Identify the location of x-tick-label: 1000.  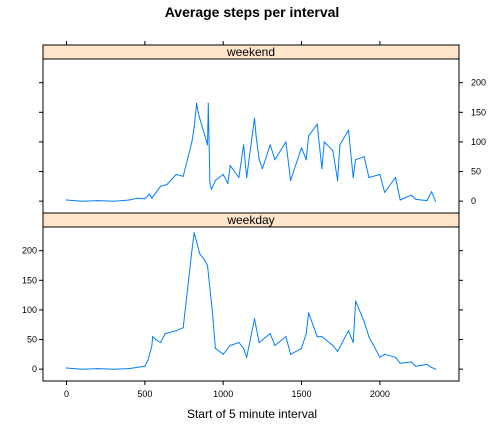
(223, 394).